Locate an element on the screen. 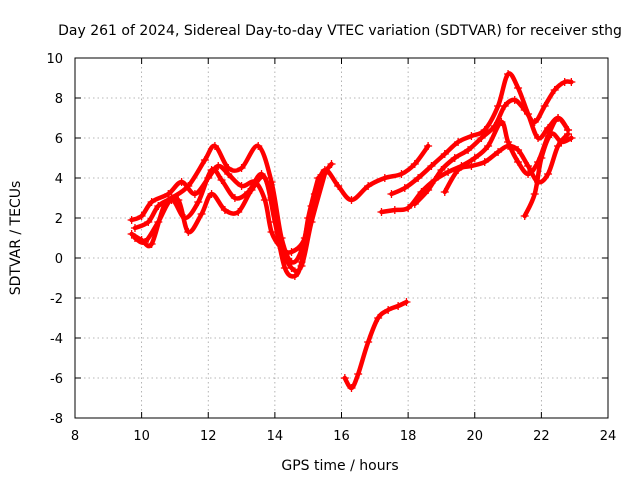 This screenshot has height=480, width=640. x-tick-label: 10 is located at coordinates (141, 436).